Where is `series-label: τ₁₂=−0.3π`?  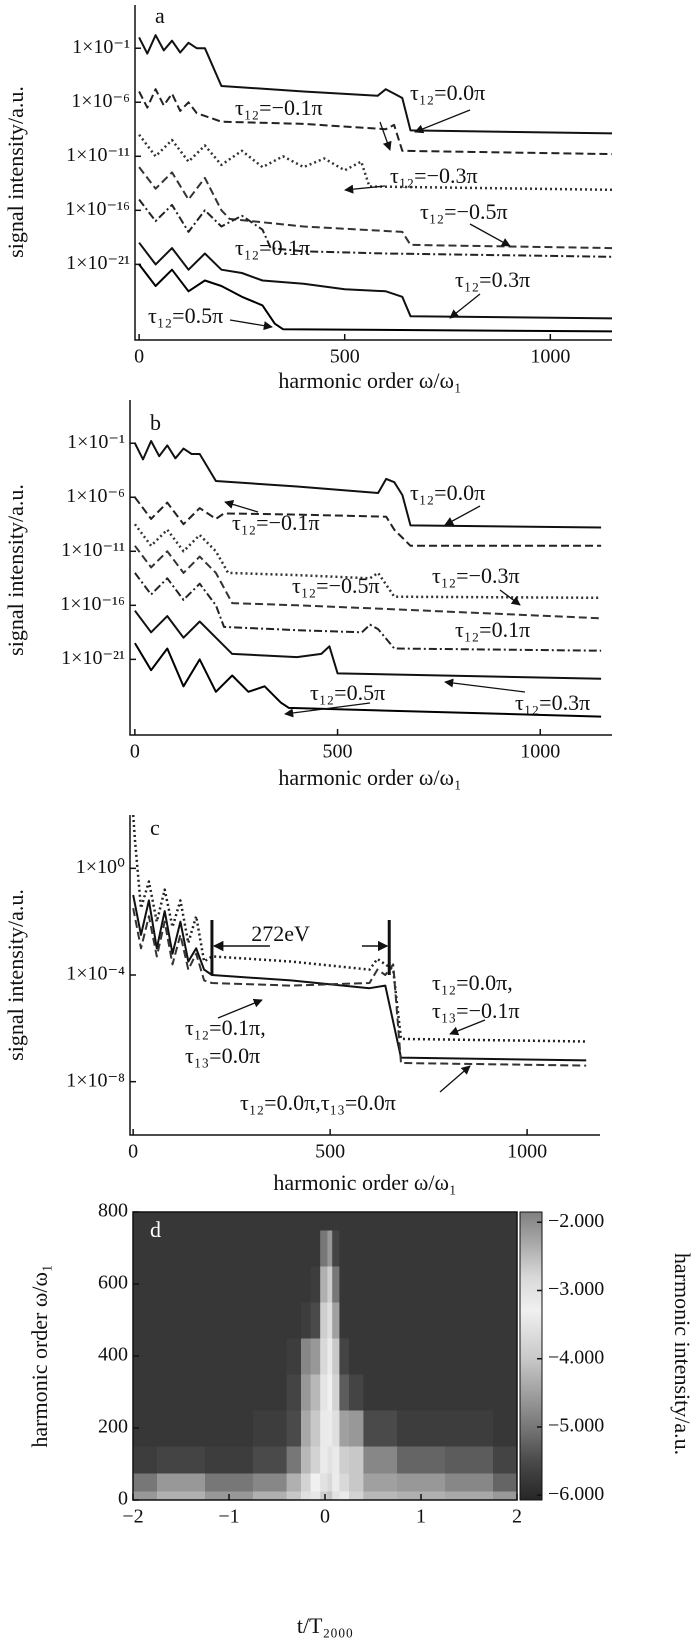 series-label: τ₁₂=−0.3π is located at coordinates (434, 175).